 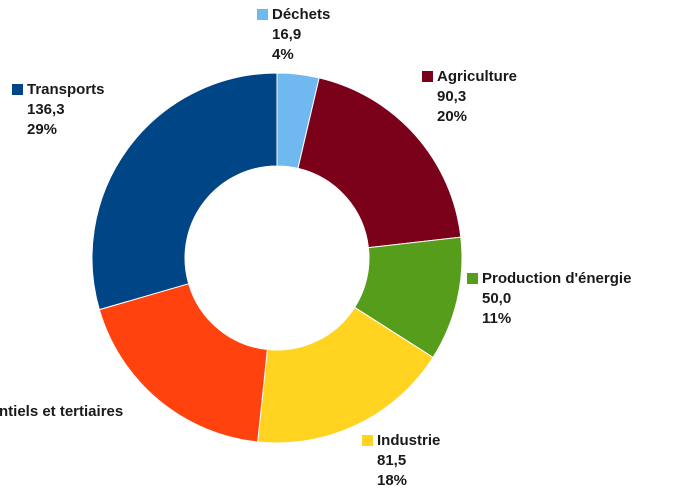 What do you see at coordinates (42, 129) in the screenshot?
I see `slice-percent-label: 29%` at bounding box center [42, 129].